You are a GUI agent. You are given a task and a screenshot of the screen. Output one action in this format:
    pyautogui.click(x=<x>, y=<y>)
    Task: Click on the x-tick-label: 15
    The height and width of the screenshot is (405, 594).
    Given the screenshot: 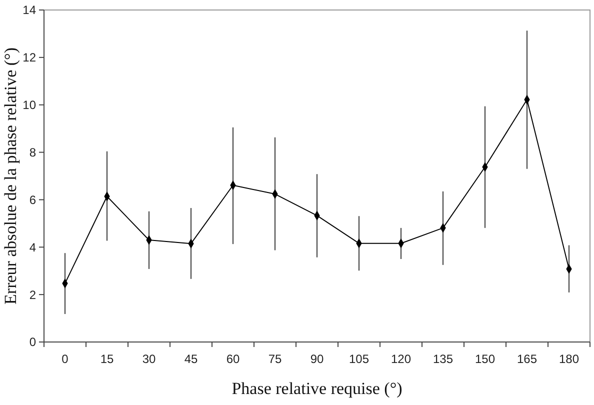 What is the action you would take?
    pyautogui.click(x=107, y=359)
    